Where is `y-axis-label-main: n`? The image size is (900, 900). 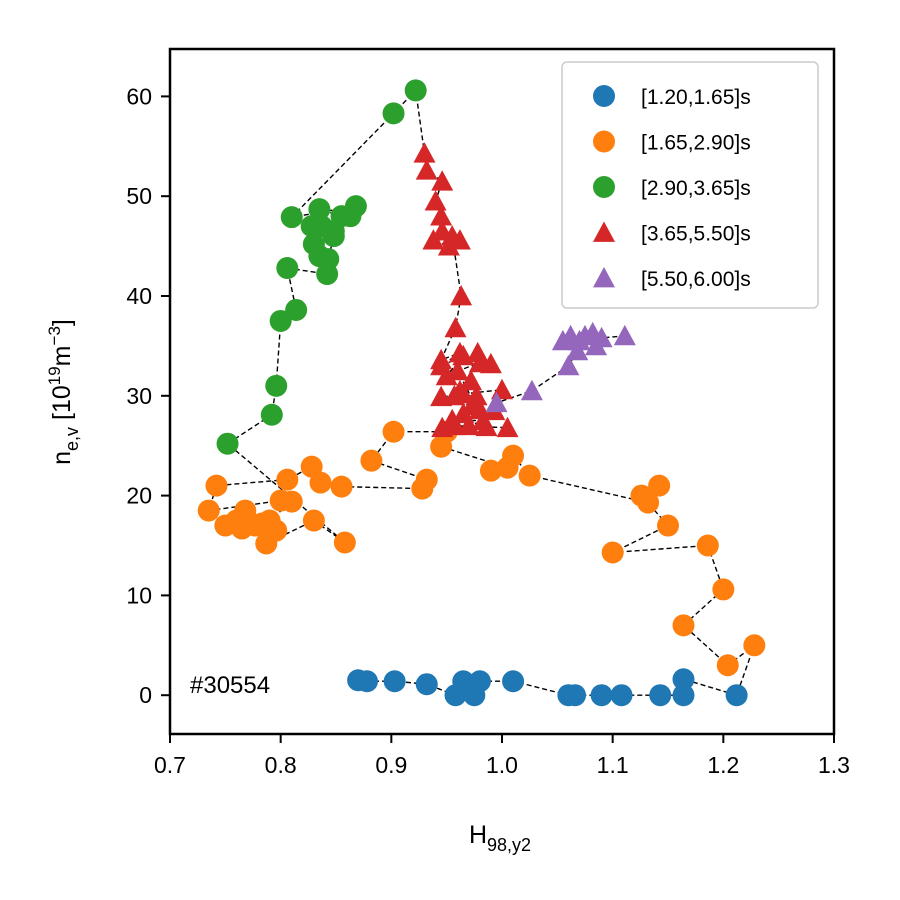
y-axis-label-main: n is located at coordinates (62, 458).